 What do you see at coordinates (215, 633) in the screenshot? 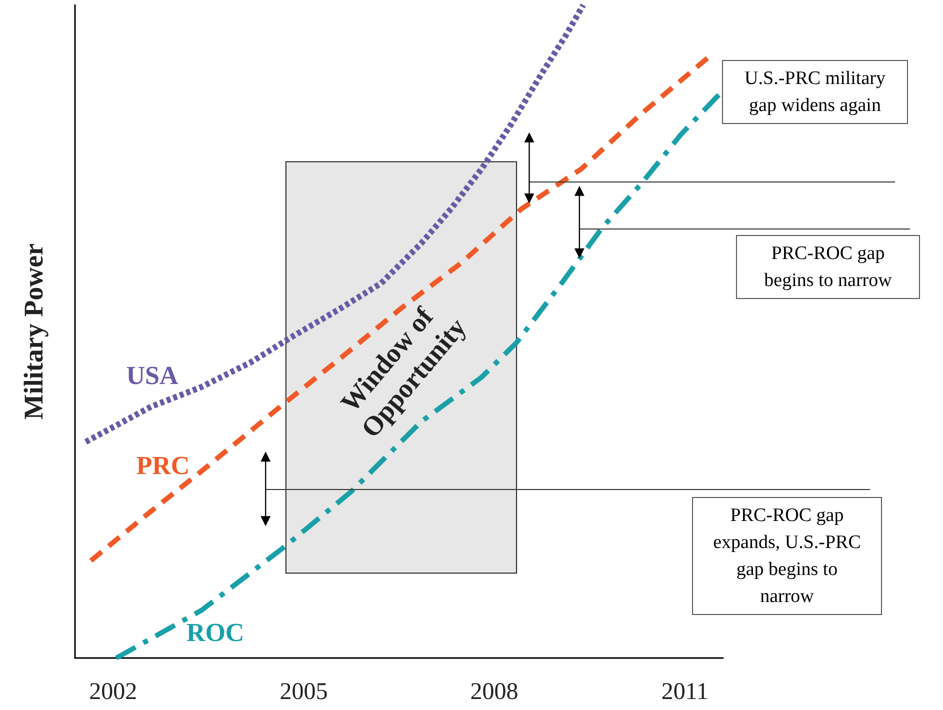
I see `series-label: ROC` at bounding box center [215, 633].